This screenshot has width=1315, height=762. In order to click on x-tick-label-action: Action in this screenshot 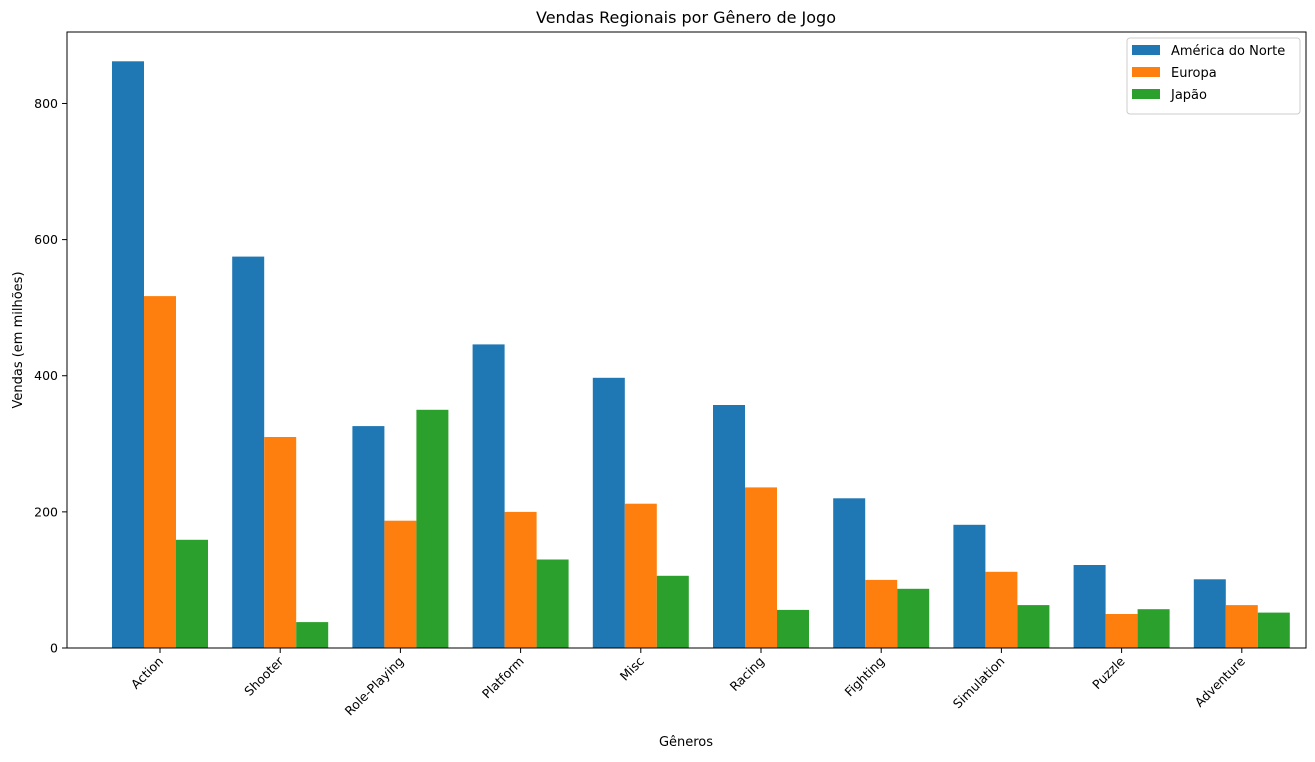, I will do `click(147, 673)`.